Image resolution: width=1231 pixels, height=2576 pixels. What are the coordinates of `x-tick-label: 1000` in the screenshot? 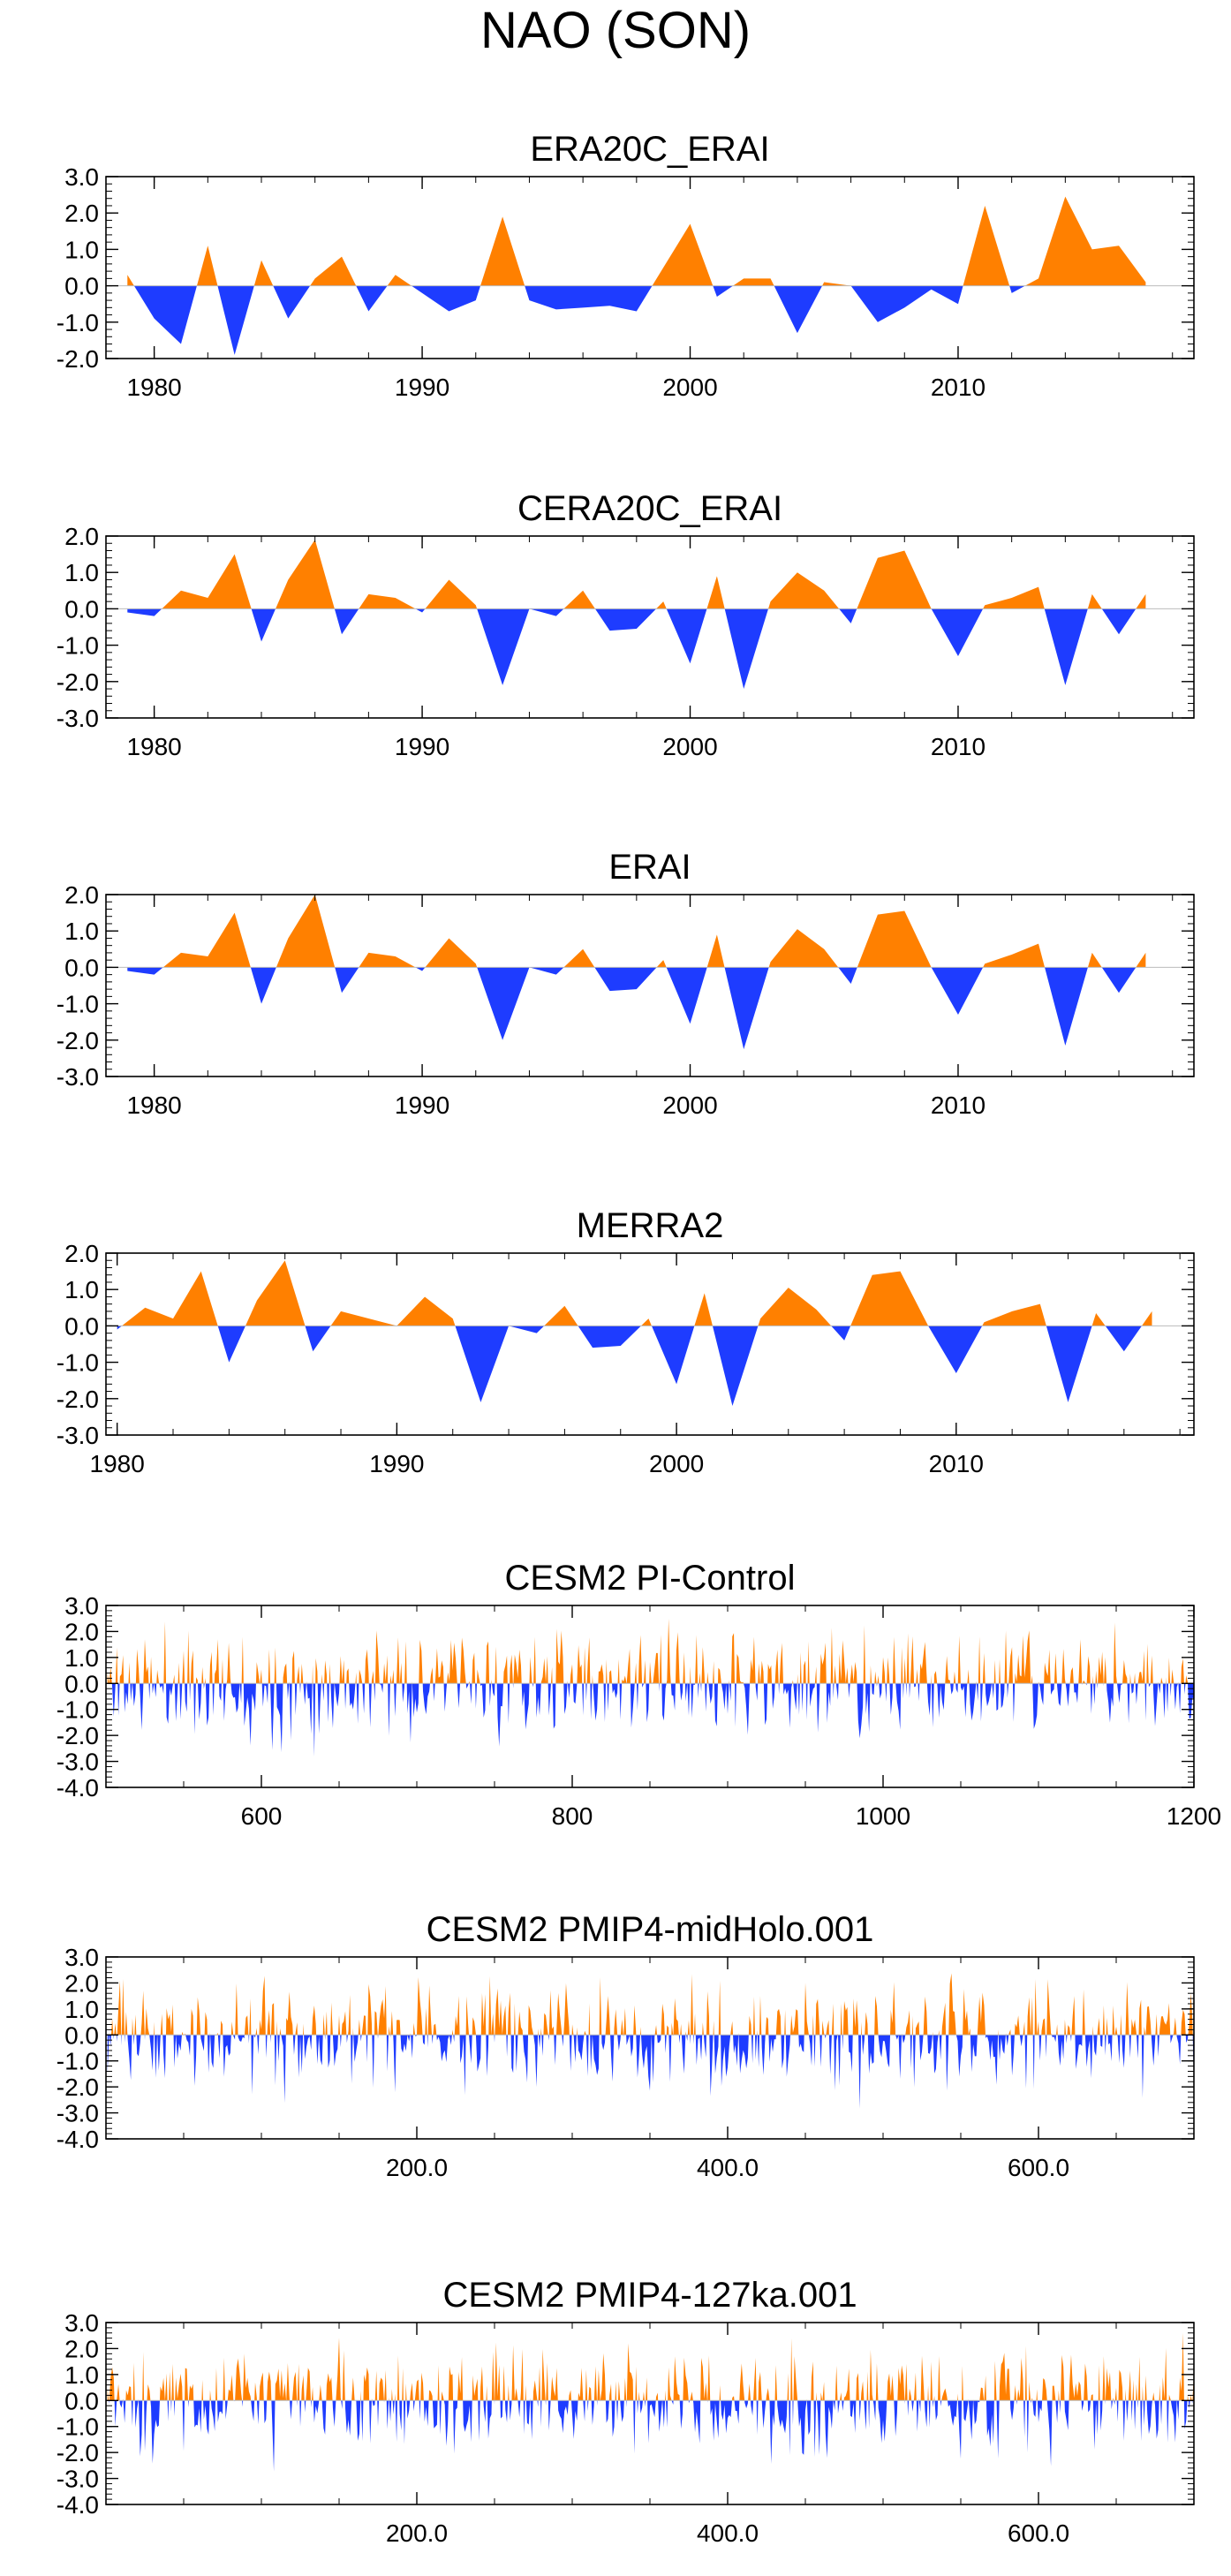 It's located at (883, 1816).